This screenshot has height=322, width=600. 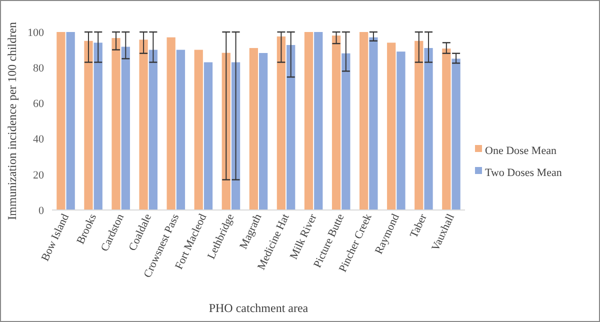 What do you see at coordinates (419, 226) in the screenshot?
I see `x-tick-label: Taber` at bounding box center [419, 226].